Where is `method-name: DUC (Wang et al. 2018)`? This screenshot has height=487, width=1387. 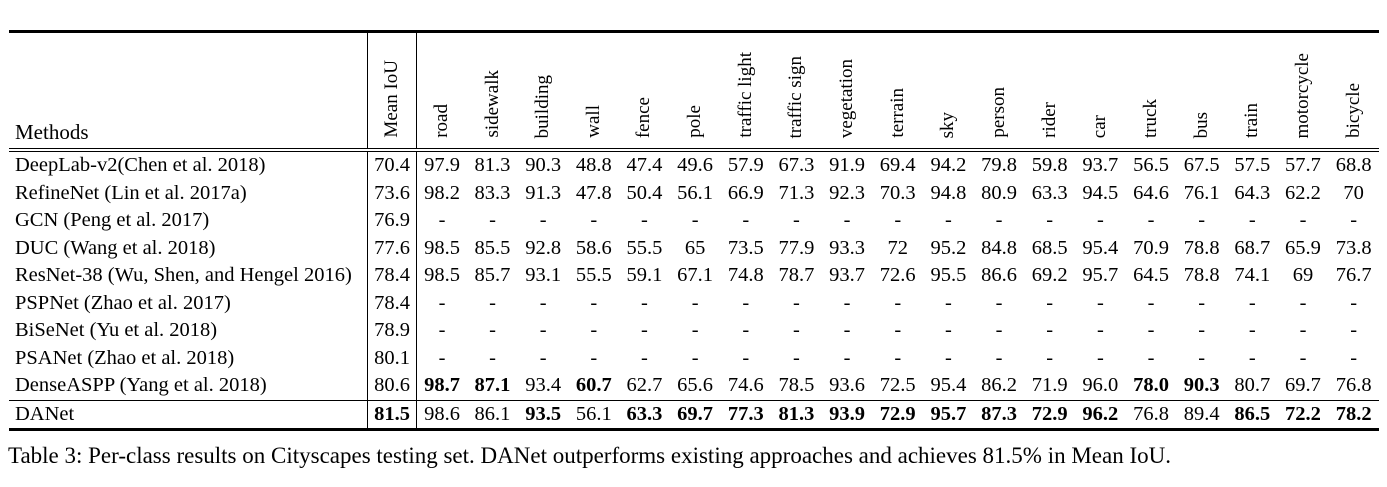
method-name: DUC (Wang et al. 2018) is located at coordinates (115, 247).